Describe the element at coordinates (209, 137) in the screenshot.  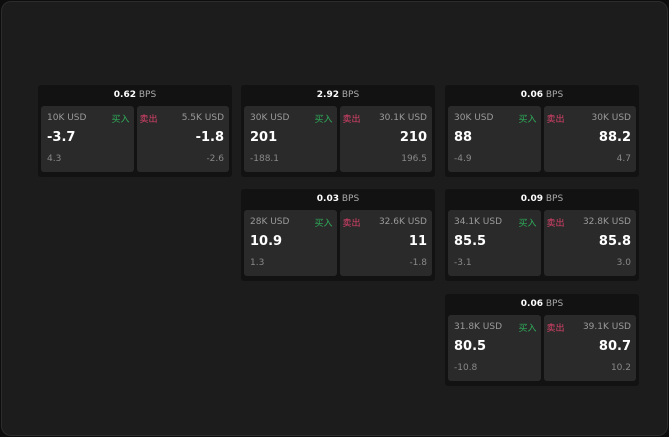
I see `sell-price: -1.8` at that location.